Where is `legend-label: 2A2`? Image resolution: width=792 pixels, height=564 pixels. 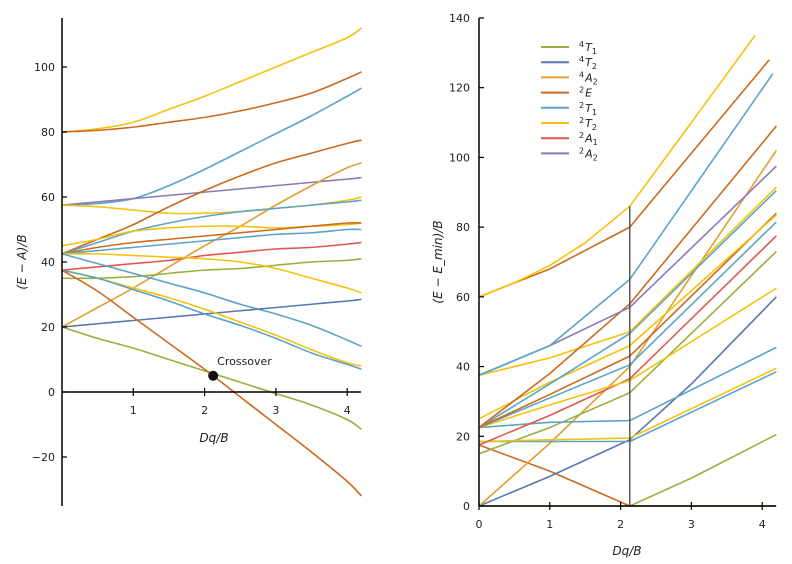 legend-label: 2A2 is located at coordinates (588, 154).